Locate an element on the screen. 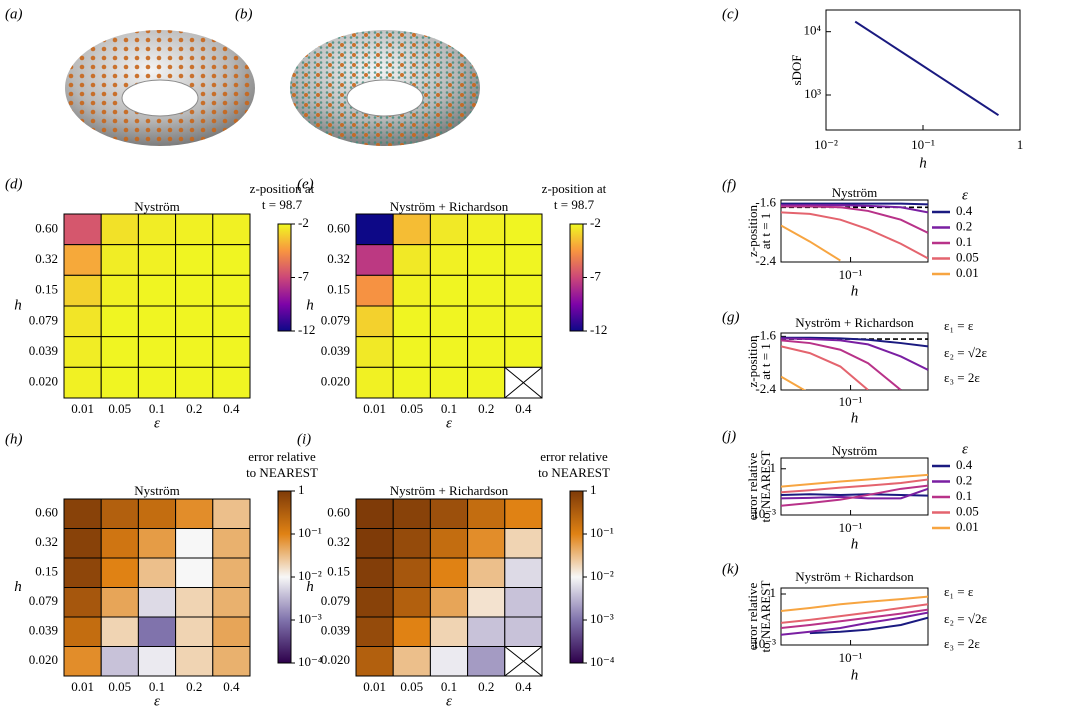 The height and width of the screenshot is (706, 1089). torus-a is located at coordinates (160, 88).